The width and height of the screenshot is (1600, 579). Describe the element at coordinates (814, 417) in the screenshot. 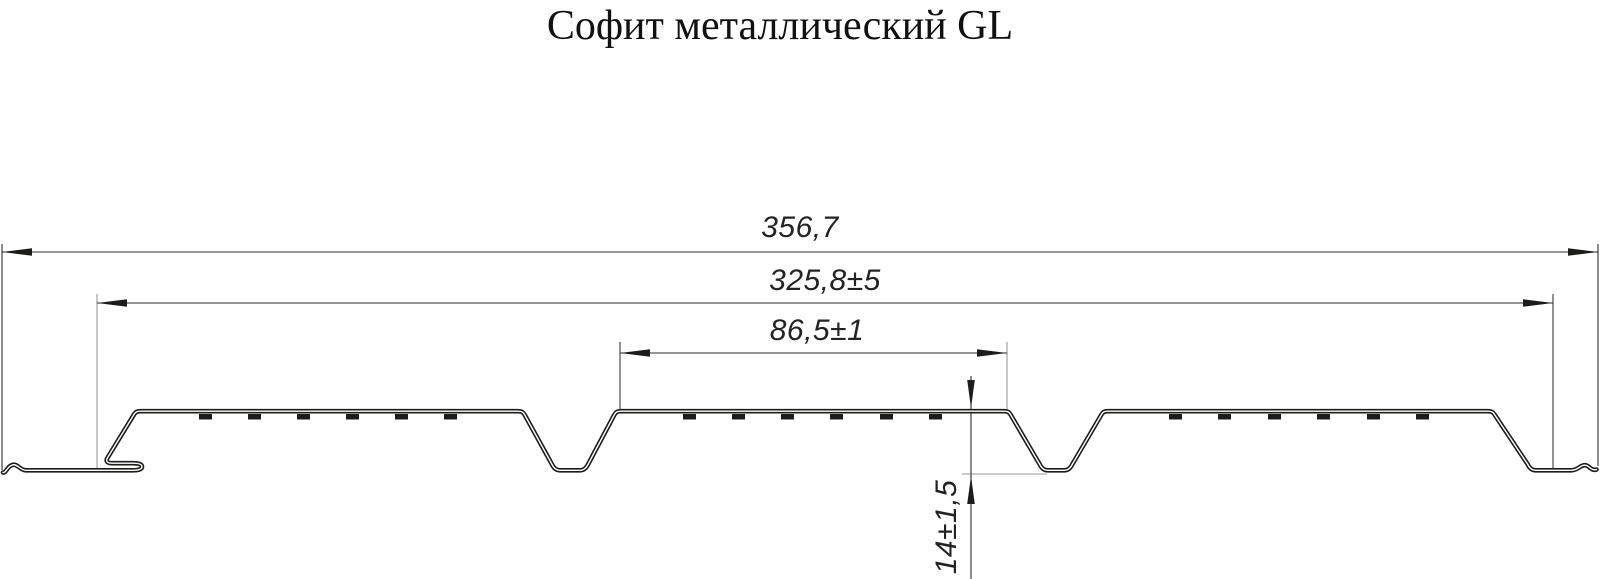

I see `surface-rib-marks` at that location.